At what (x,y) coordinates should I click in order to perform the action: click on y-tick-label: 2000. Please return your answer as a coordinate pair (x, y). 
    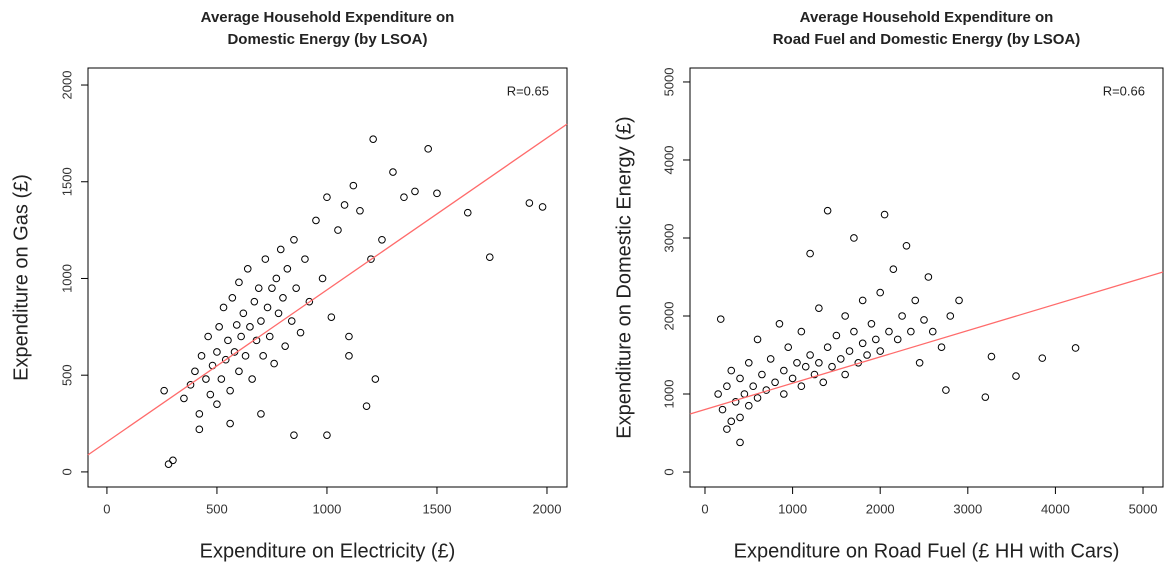
    Looking at the image, I should click on (66, 85).